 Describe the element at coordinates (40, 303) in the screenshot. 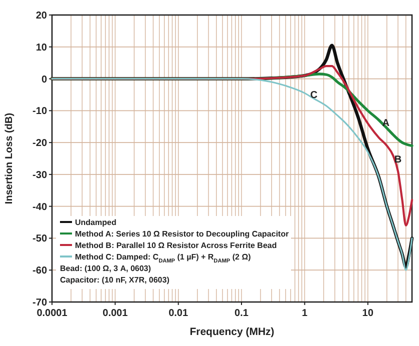

I see `y-tick-label: -70` at that location.